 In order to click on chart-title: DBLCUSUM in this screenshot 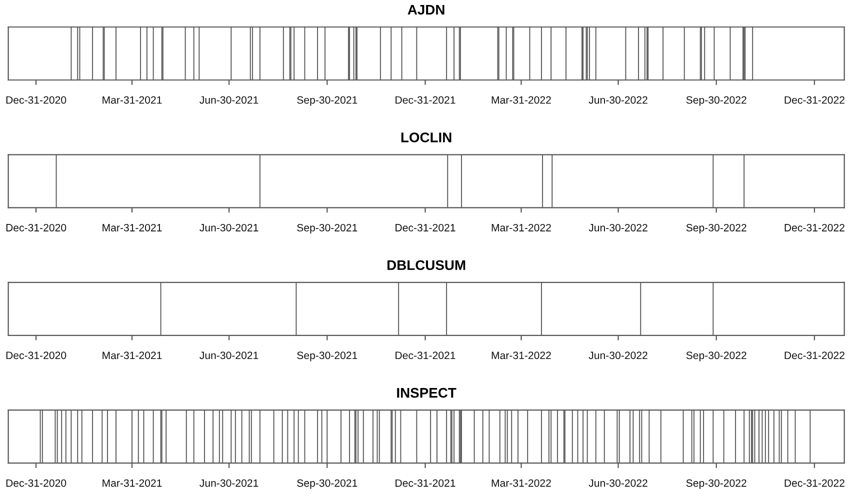, I will do `click(426, 265)`.